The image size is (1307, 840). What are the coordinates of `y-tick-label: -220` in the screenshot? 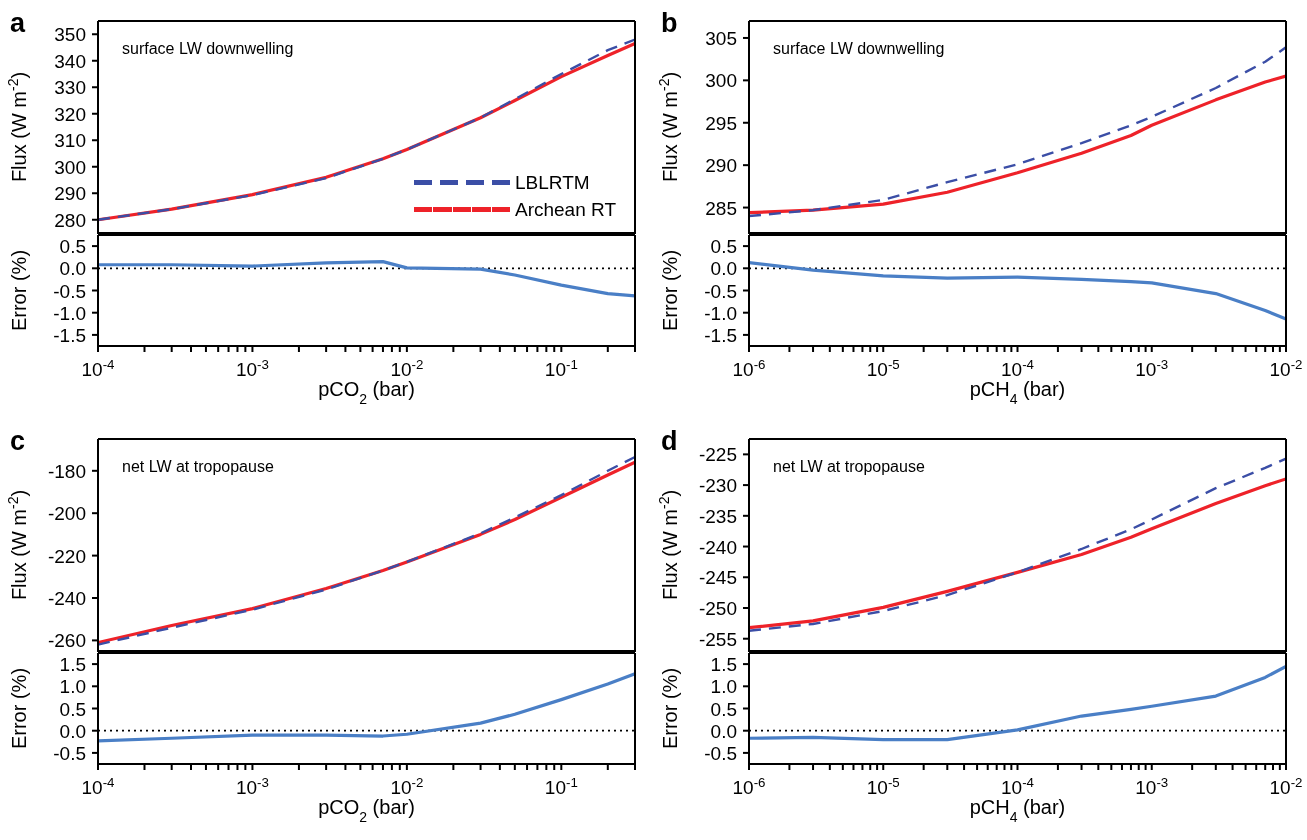 It's located at (66, 556).